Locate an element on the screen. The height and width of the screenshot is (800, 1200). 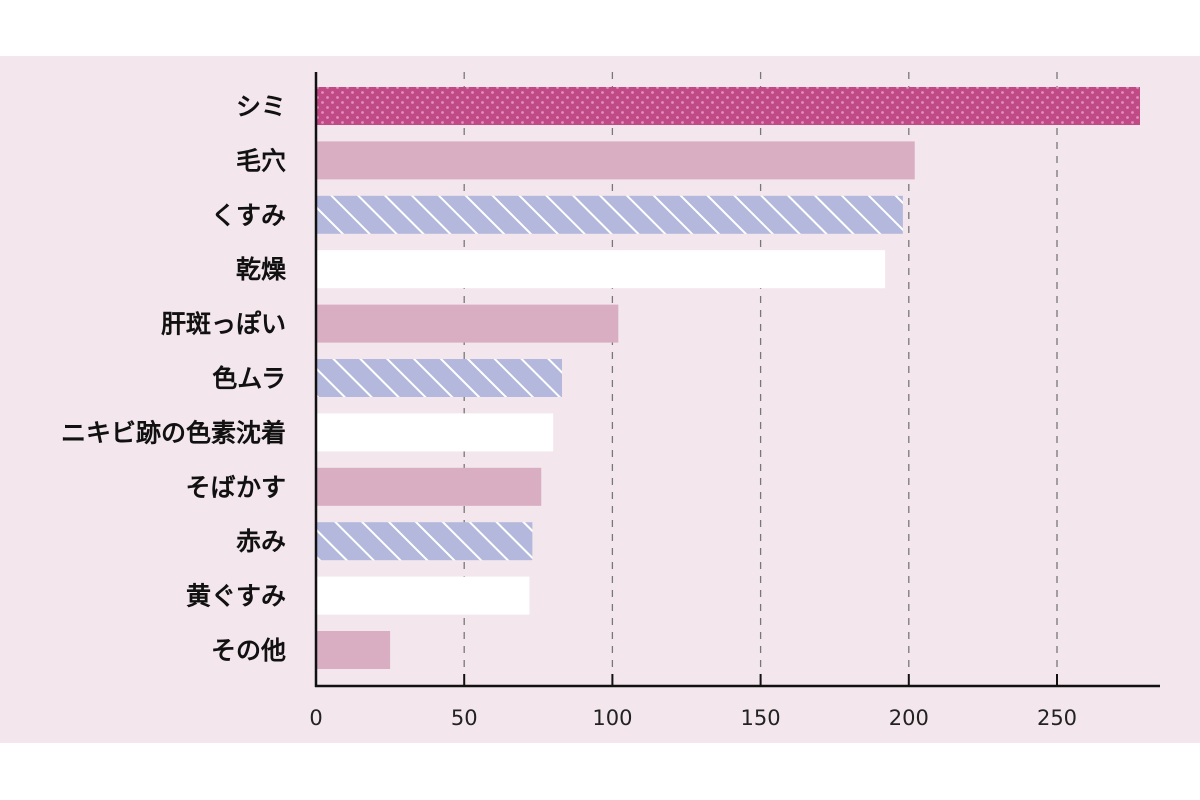
x-tick-label: 50 is located at coordinates (464, 718).